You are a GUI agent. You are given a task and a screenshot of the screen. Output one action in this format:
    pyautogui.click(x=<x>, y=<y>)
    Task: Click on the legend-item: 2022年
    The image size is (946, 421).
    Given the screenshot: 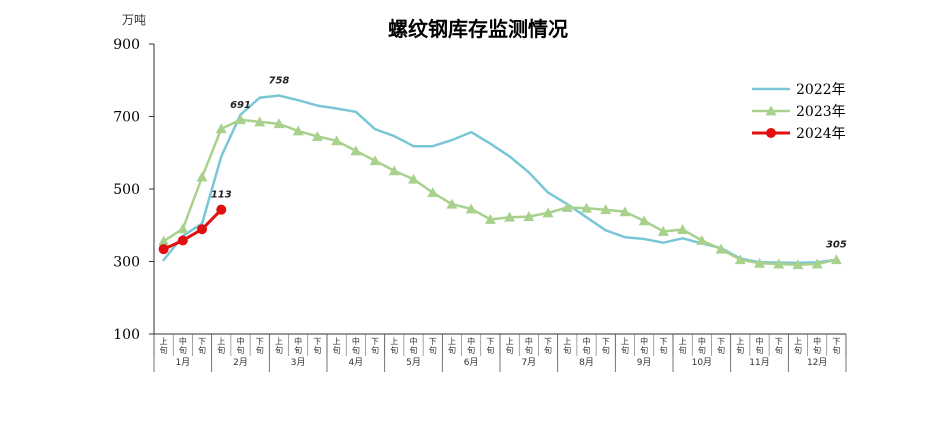 What is the action you would take?
    pyautogui.click(x=799, y=90)
    